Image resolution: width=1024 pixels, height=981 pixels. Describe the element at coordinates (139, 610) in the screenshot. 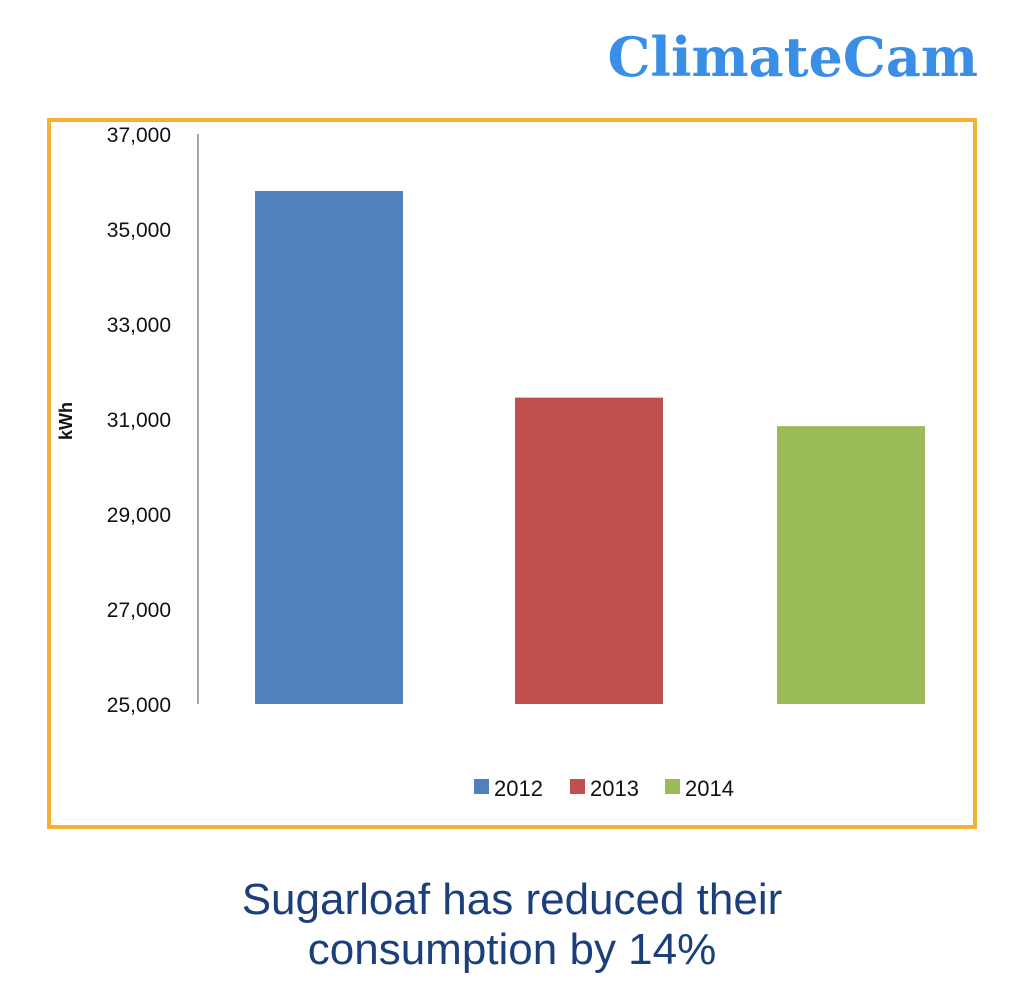

I see `y-tick-label: 27,000` at that location.